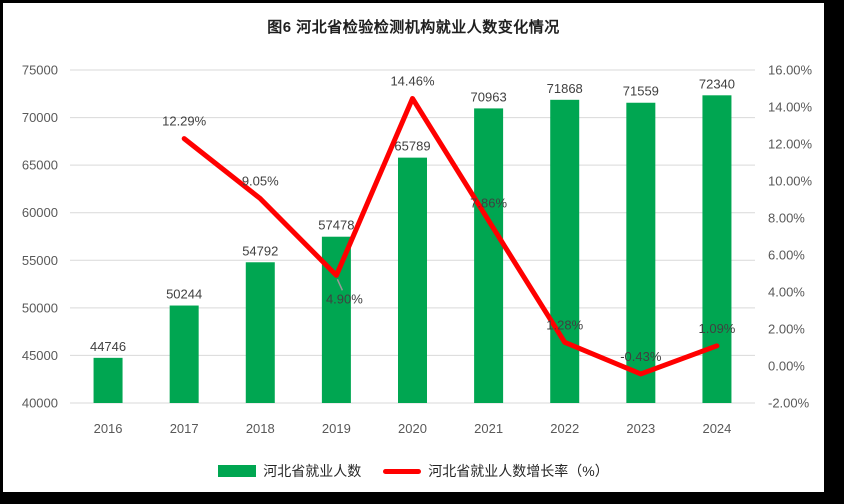  Describe the element at coordinates (237, 471) in the screenshot. I see `legend-bar-swatch-icon` at that location.